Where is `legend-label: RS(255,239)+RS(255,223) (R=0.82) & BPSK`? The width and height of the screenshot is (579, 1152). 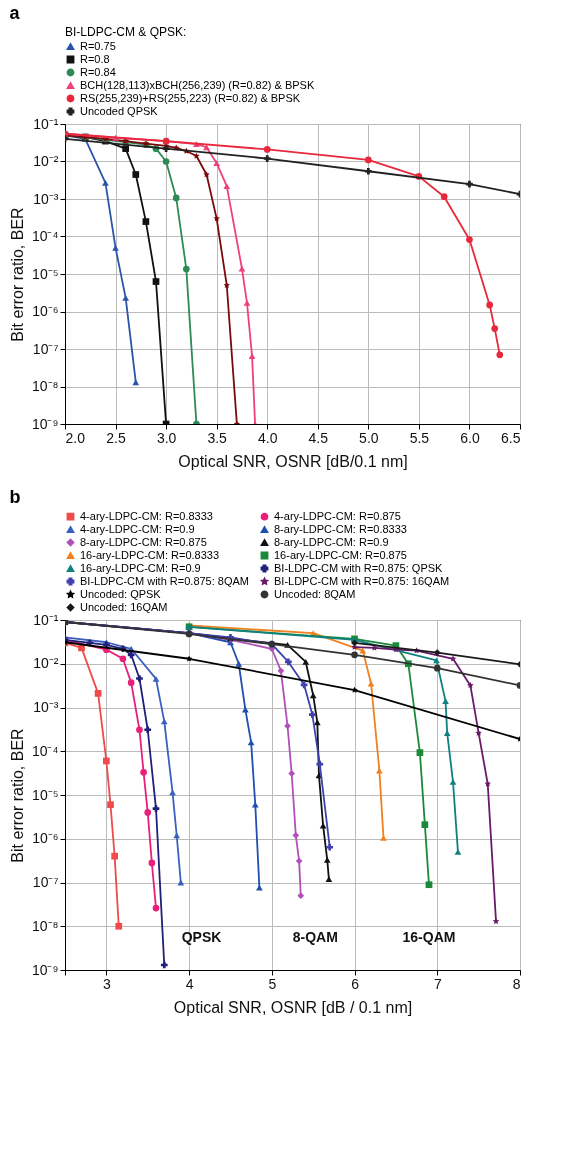
legend-label: RS(255,239)+RS(255,223) (R=0.82) & BPSK is located at coordinates (190, 97).